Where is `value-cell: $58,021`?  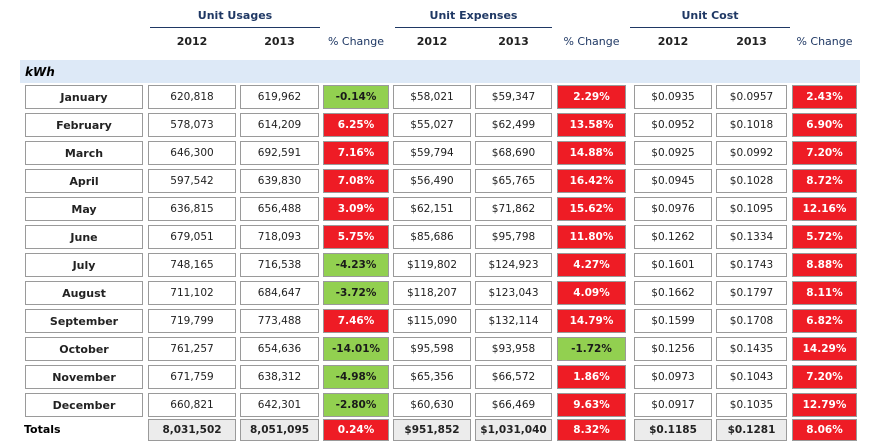
value-cell: $58,021 is located at coordinates (432, 97).